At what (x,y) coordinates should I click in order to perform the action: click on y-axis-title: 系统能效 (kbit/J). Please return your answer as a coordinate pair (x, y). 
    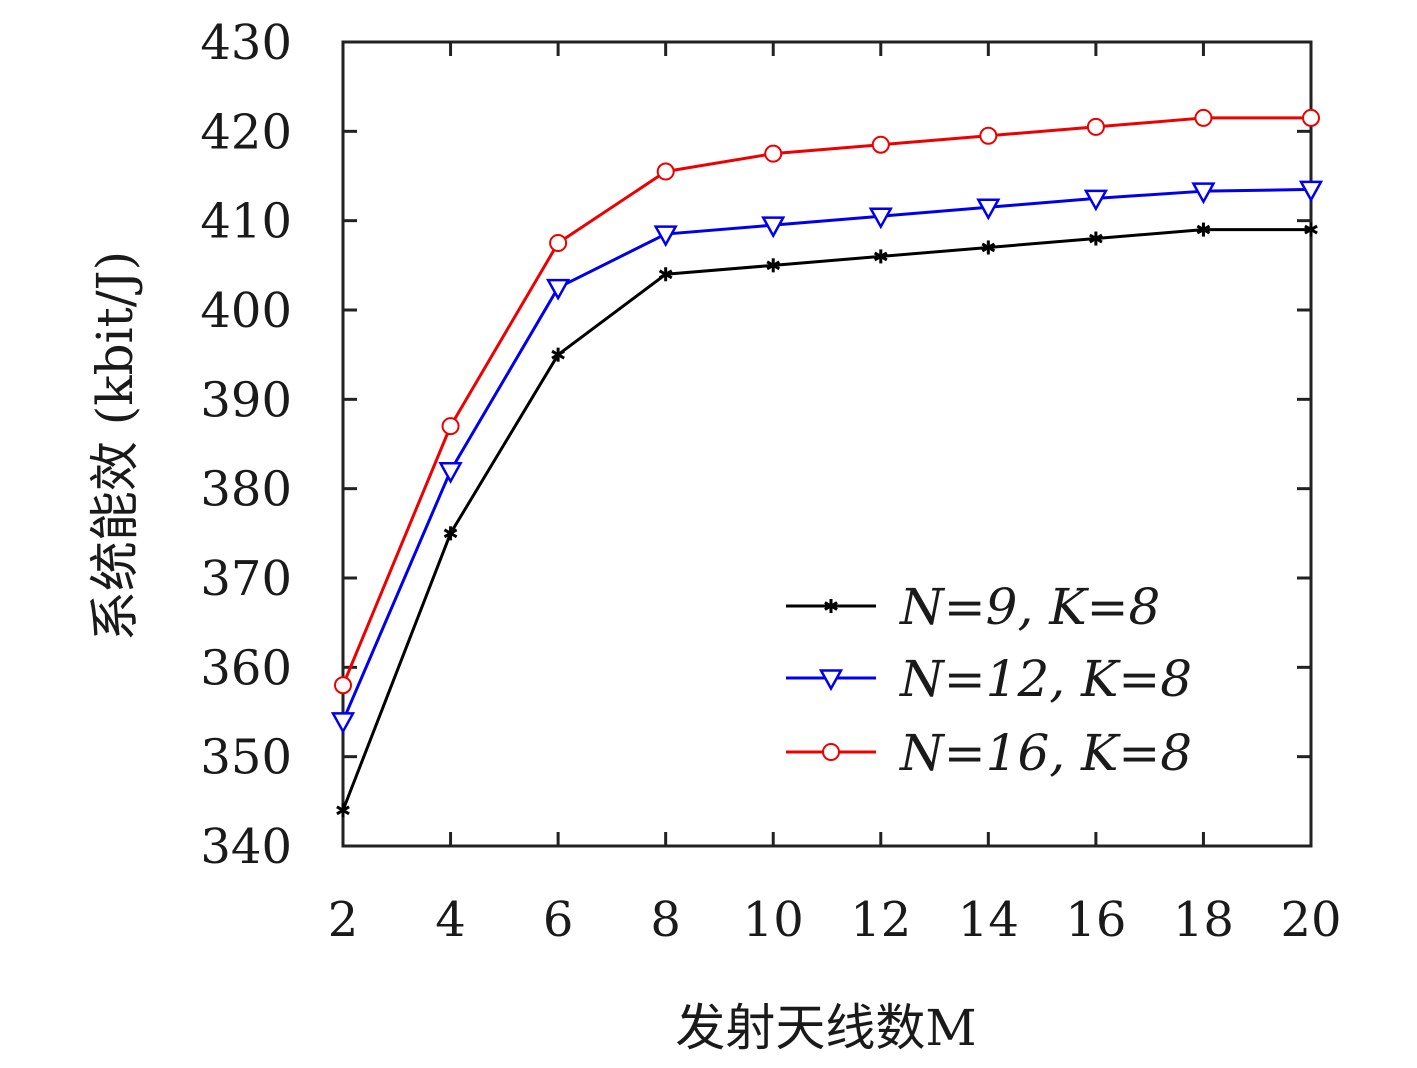
    Looking at the image, I should click on (115, 446).